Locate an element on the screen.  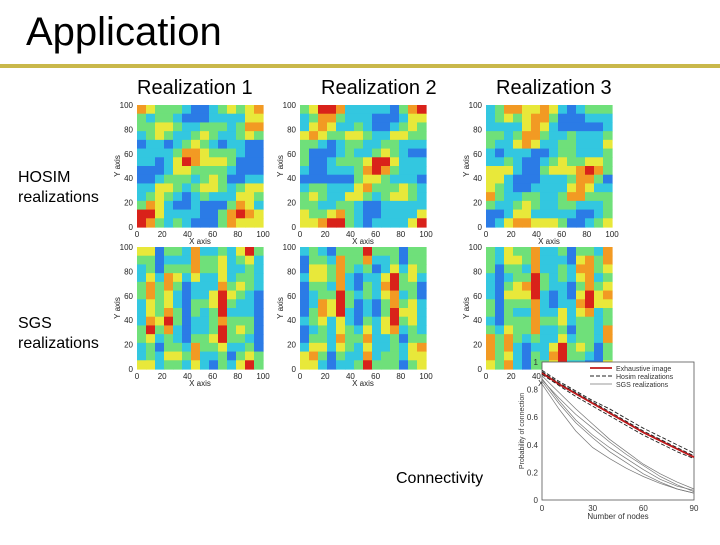
y-tick-label: 60 is located at coordinates (291, 154).